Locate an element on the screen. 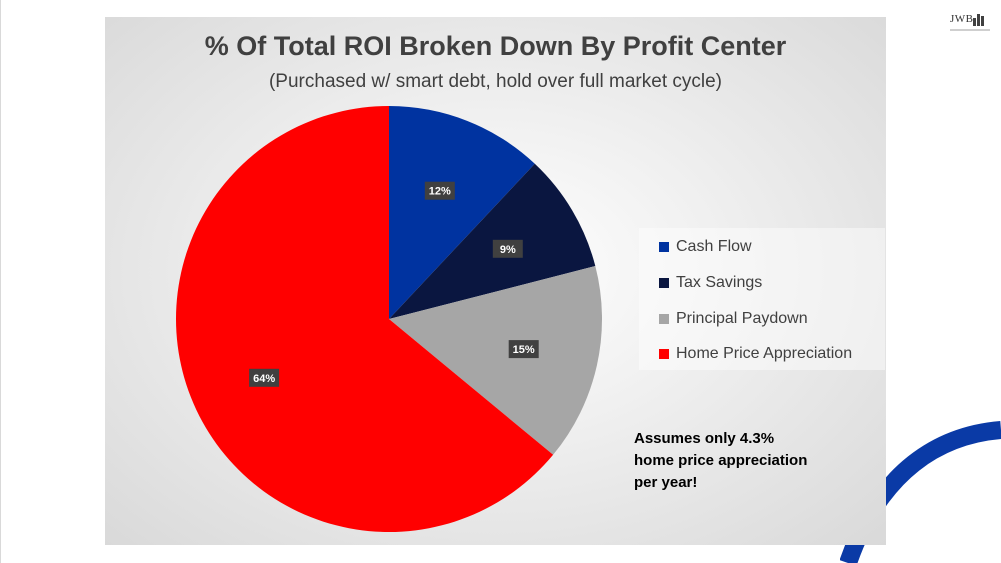 This screenshot has width=1001, height=563. jwb-logo: JWB is located at coordinates (970, 22).